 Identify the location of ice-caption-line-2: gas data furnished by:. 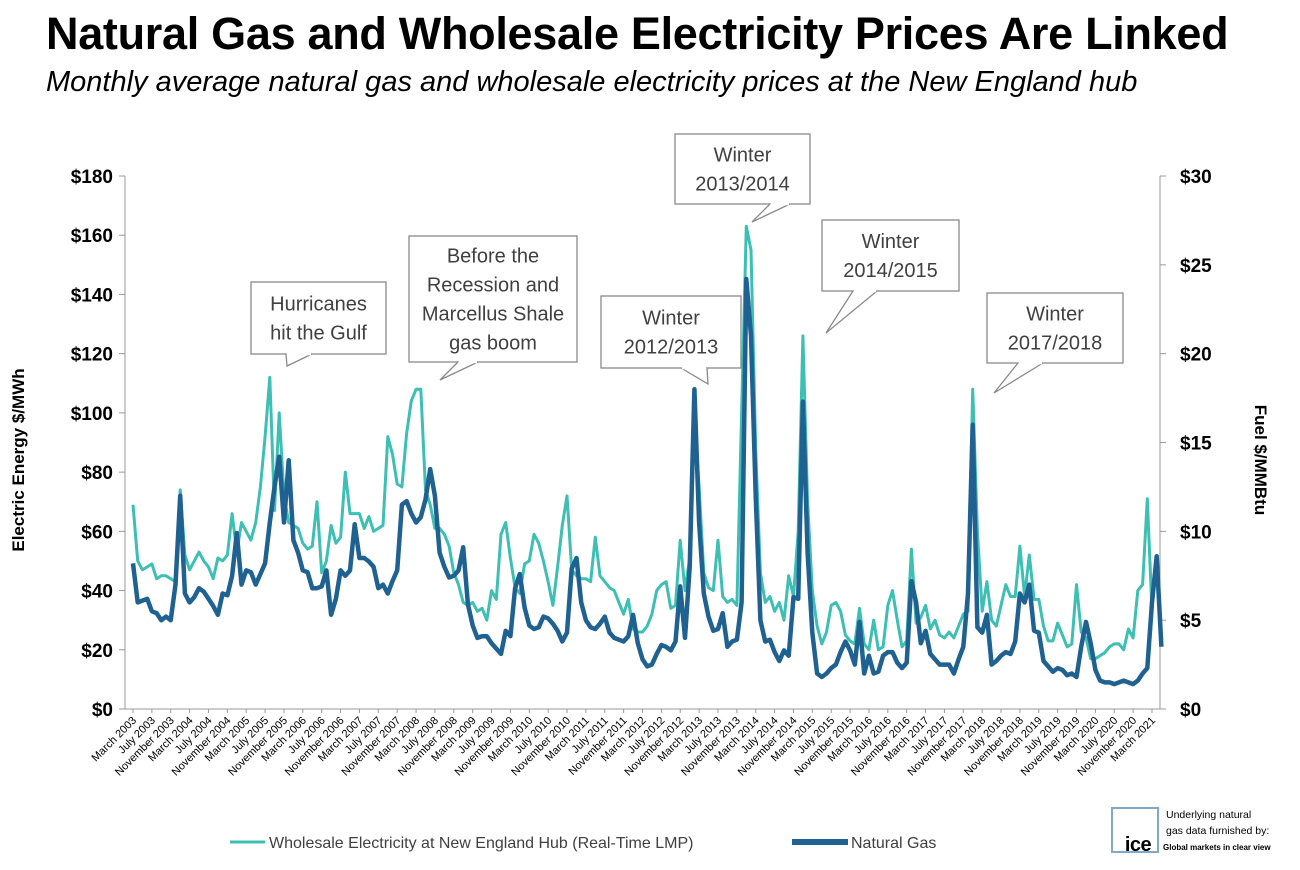
(1217, 831).